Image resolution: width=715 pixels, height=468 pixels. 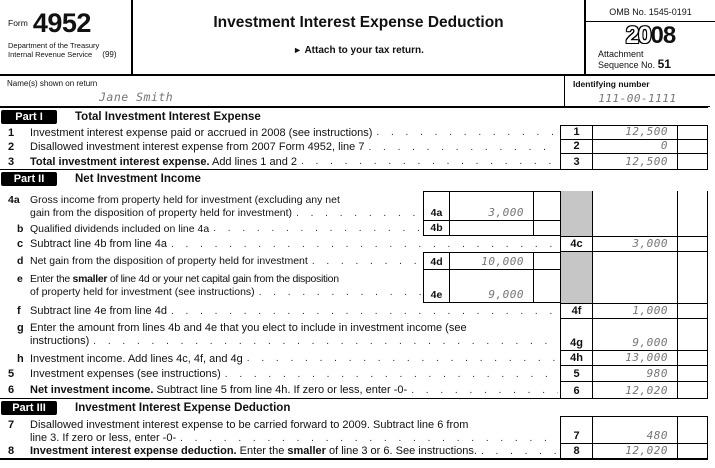 What do you see at coordinates (692, 451) in the screenshot?
I see `line-8-cents-field` at bounding box center [692, 451].